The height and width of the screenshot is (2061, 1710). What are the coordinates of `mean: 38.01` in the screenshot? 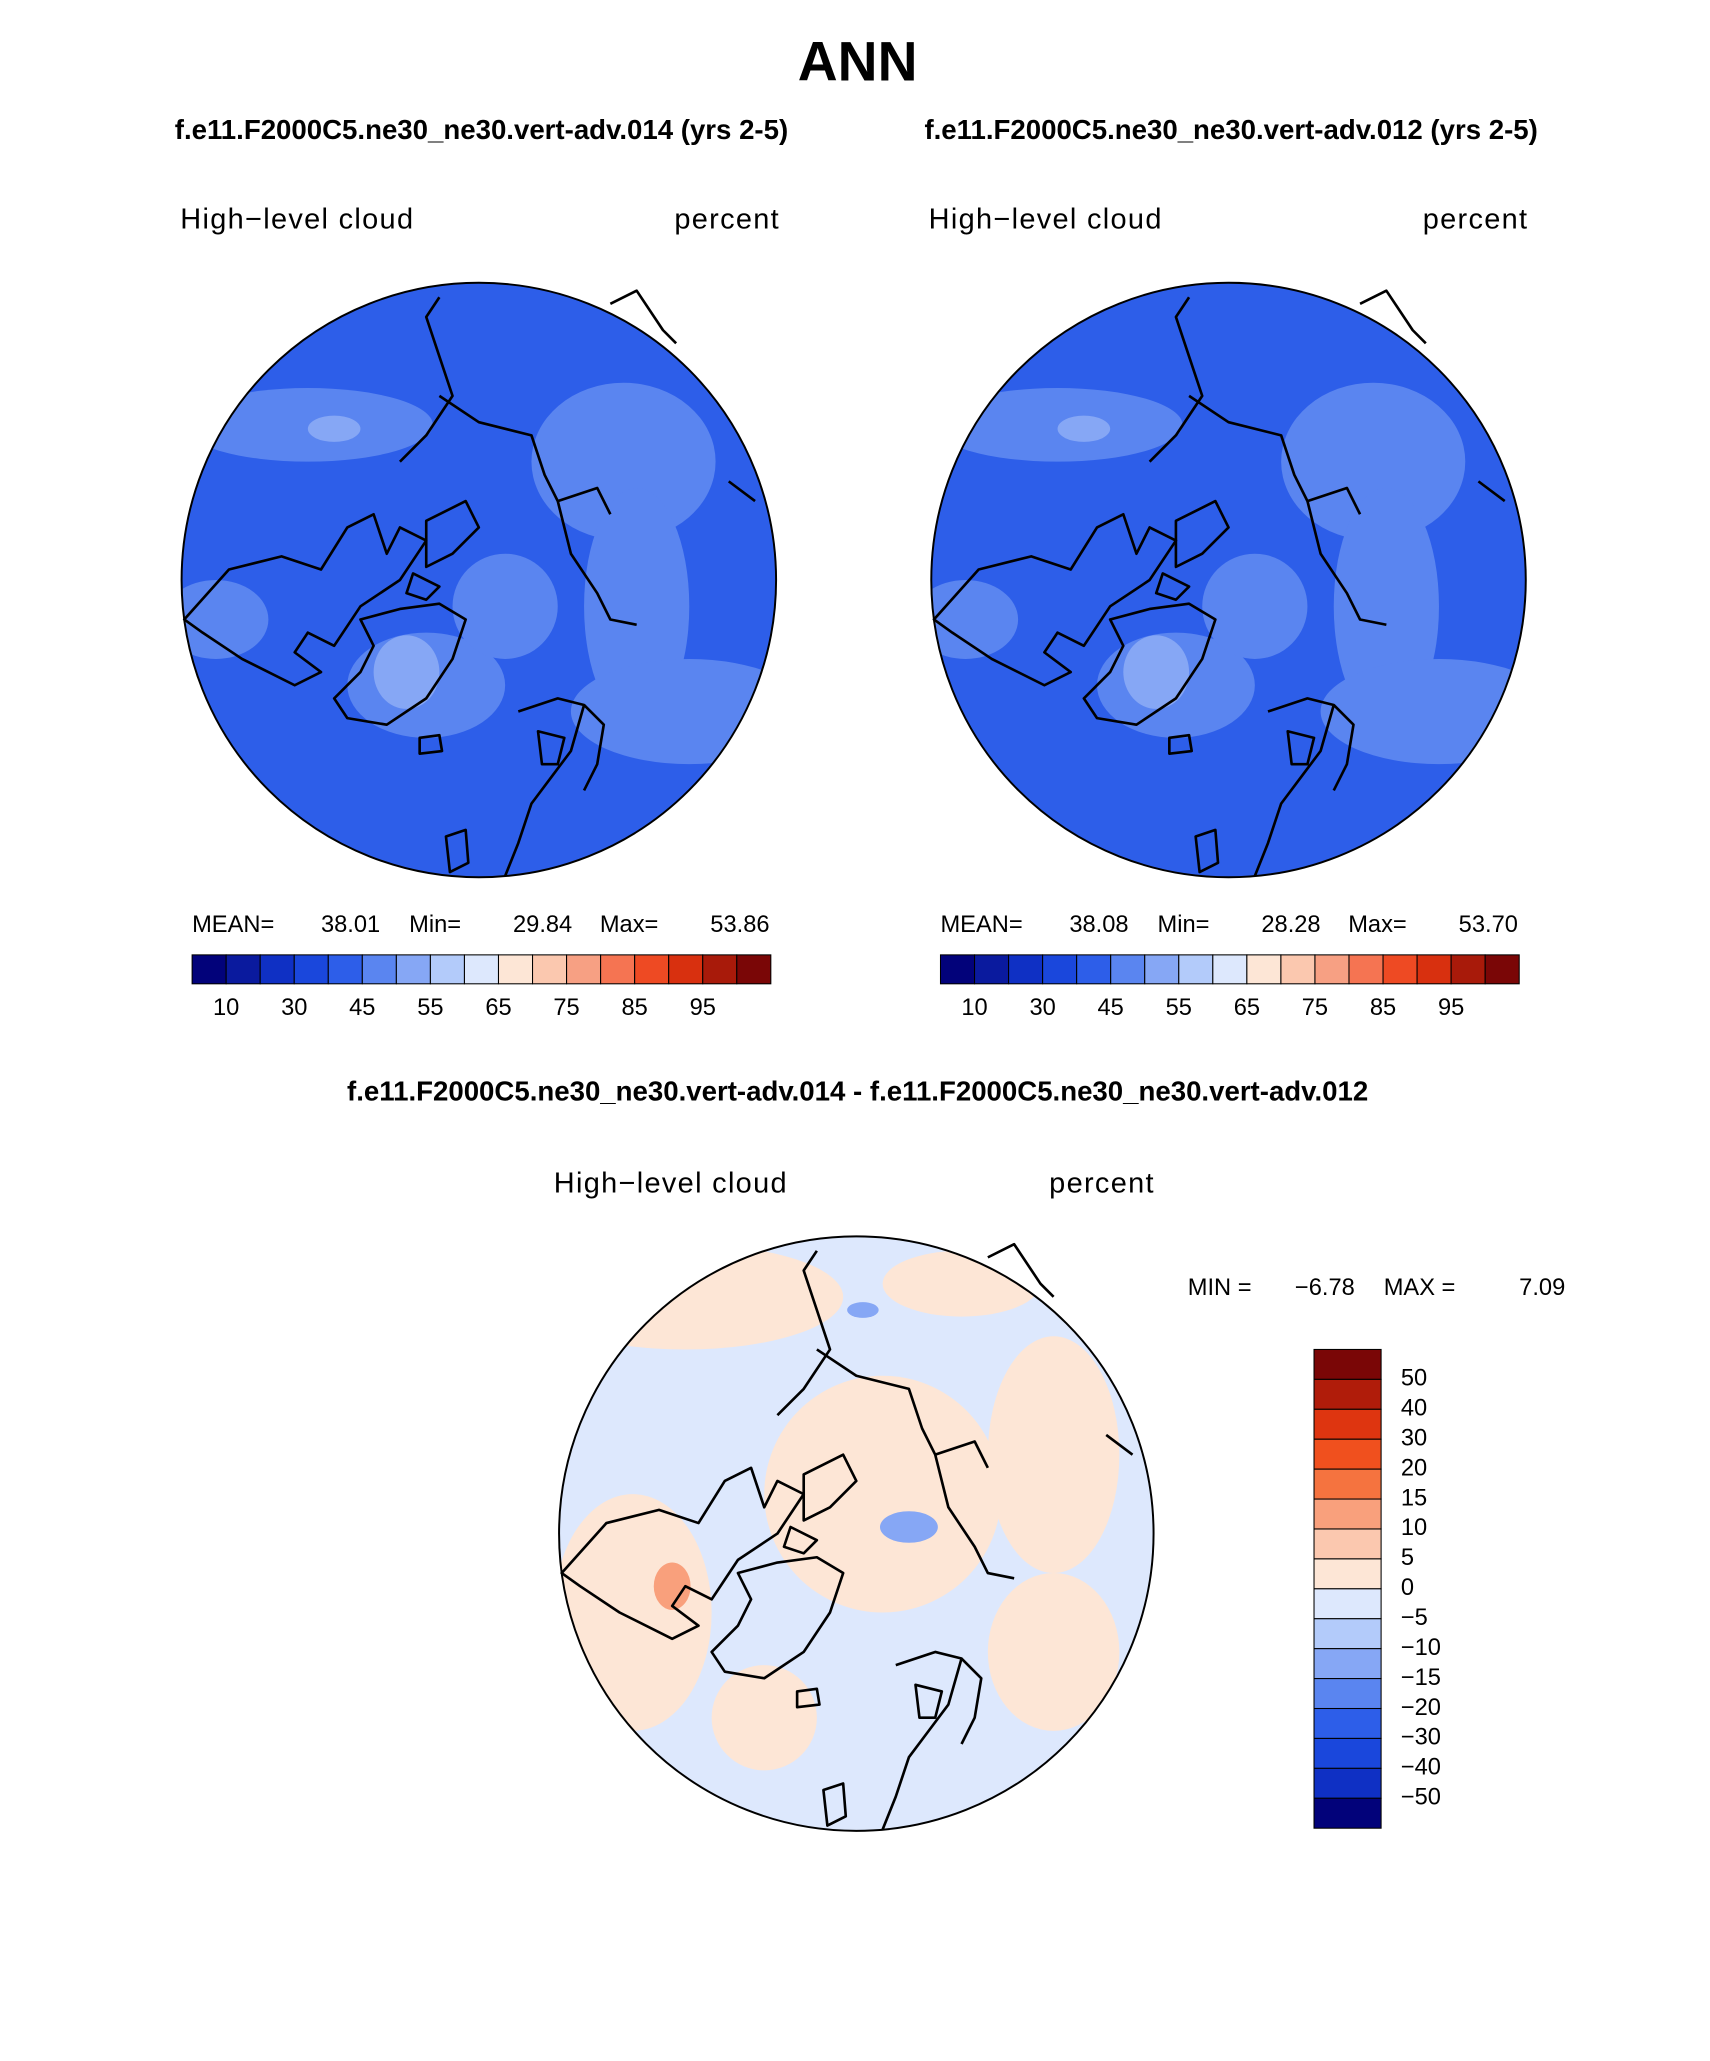 It's located at (350, 925).